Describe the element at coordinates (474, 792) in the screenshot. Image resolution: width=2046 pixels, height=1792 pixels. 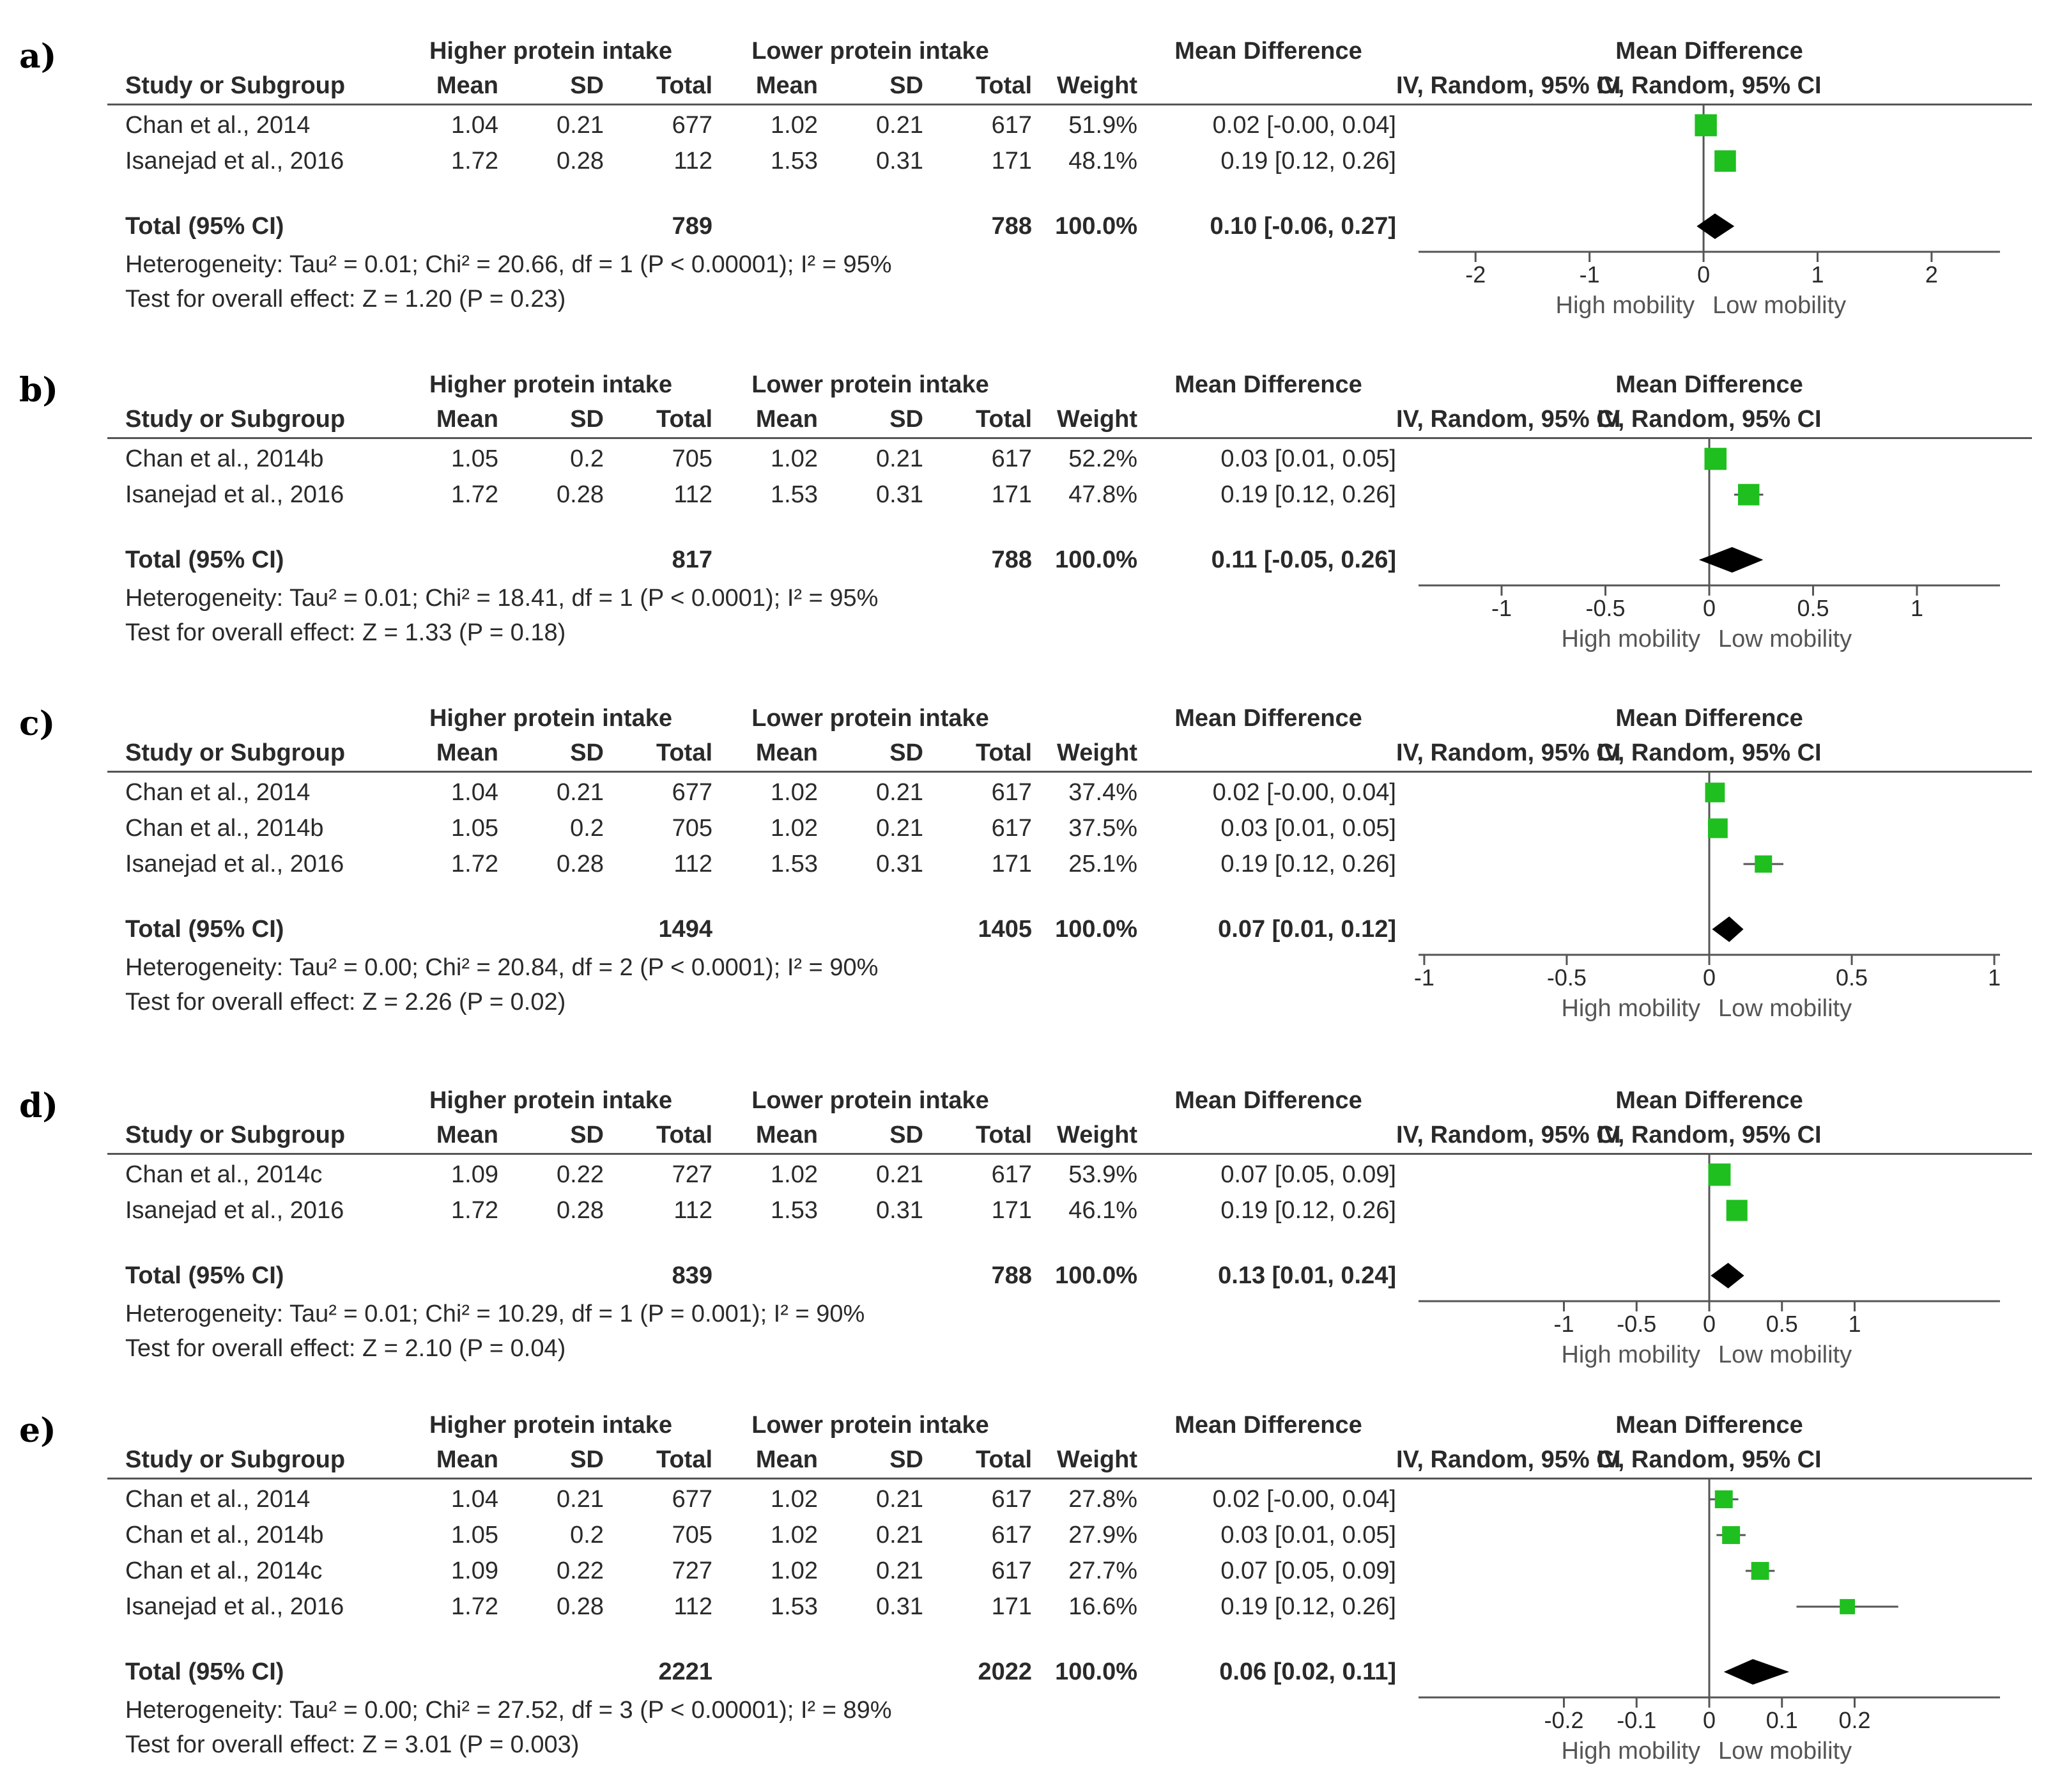
I see `mean1-value: 1.04` at that location.